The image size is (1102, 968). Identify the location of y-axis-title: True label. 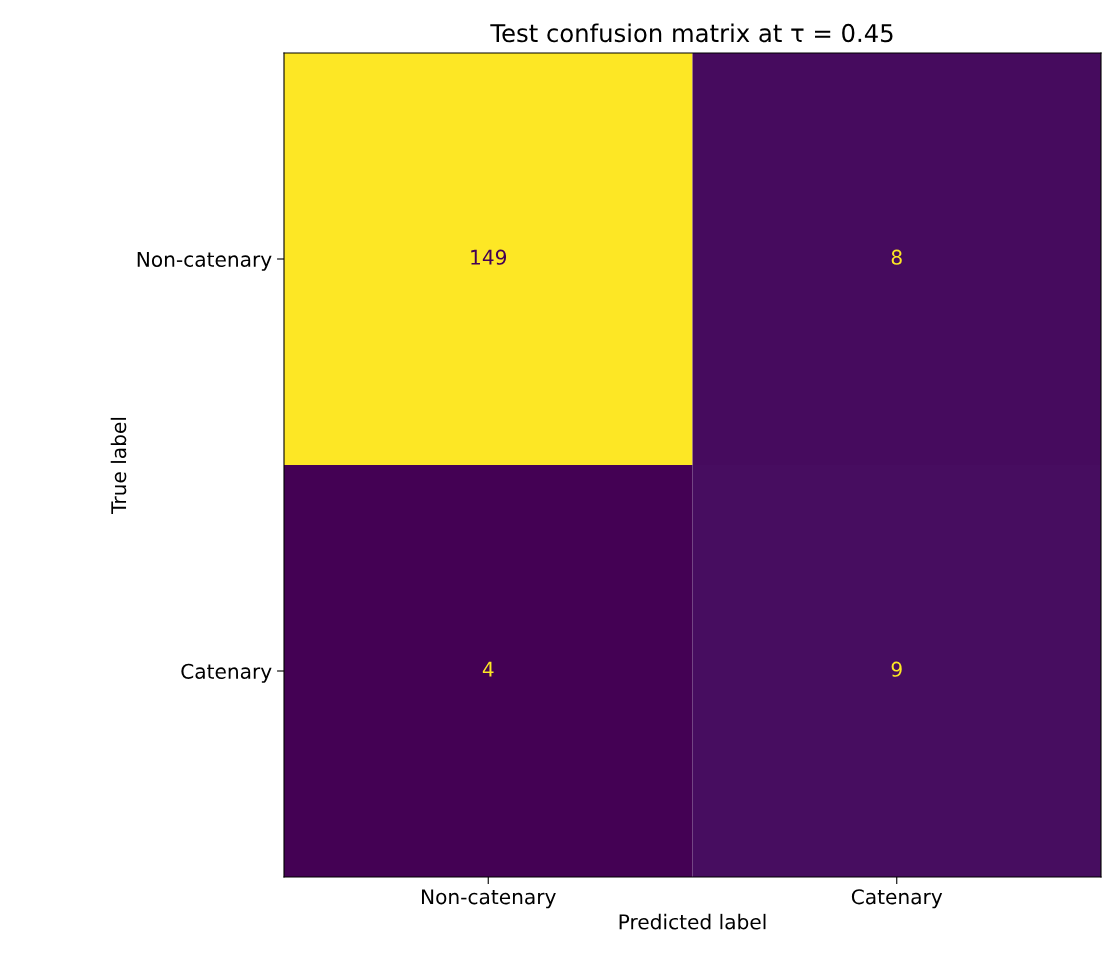
(118, 465).